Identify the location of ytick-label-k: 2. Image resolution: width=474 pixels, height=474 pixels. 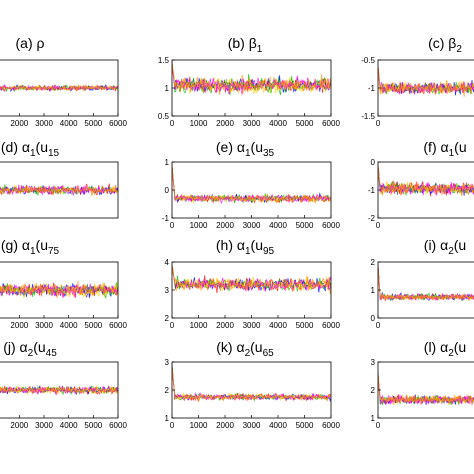
(167, 390).